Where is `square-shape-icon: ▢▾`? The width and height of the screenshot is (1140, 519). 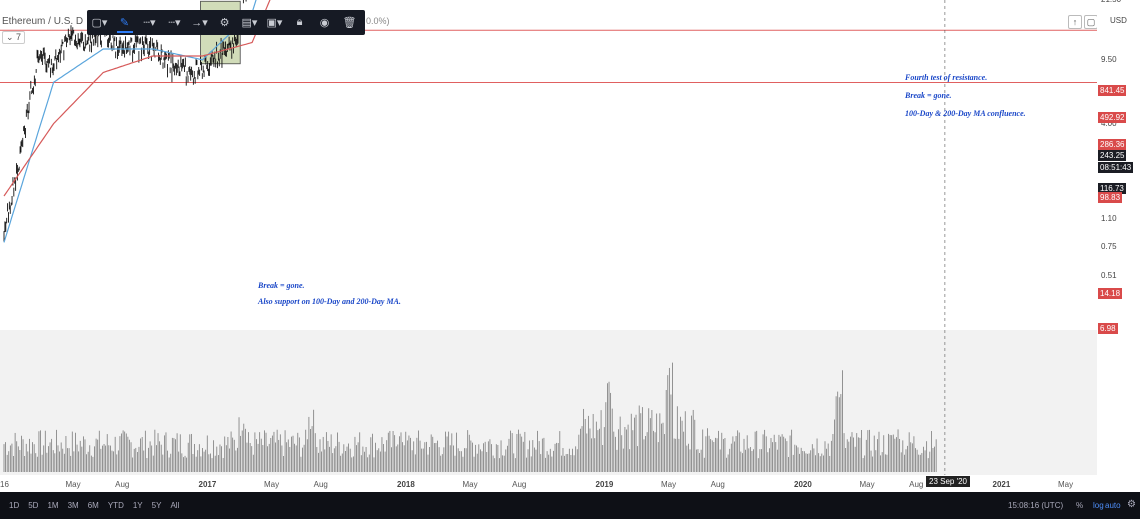
square-shape-icon: ▢▾ is located at coordinates (99, 23).